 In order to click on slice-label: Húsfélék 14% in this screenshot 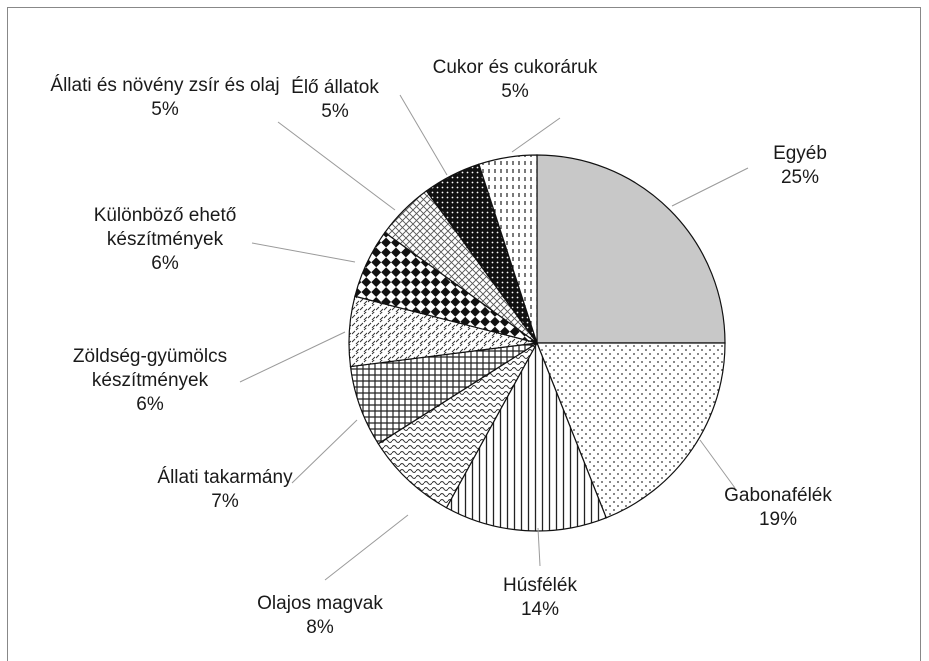, I will do `click(540, 598)`.